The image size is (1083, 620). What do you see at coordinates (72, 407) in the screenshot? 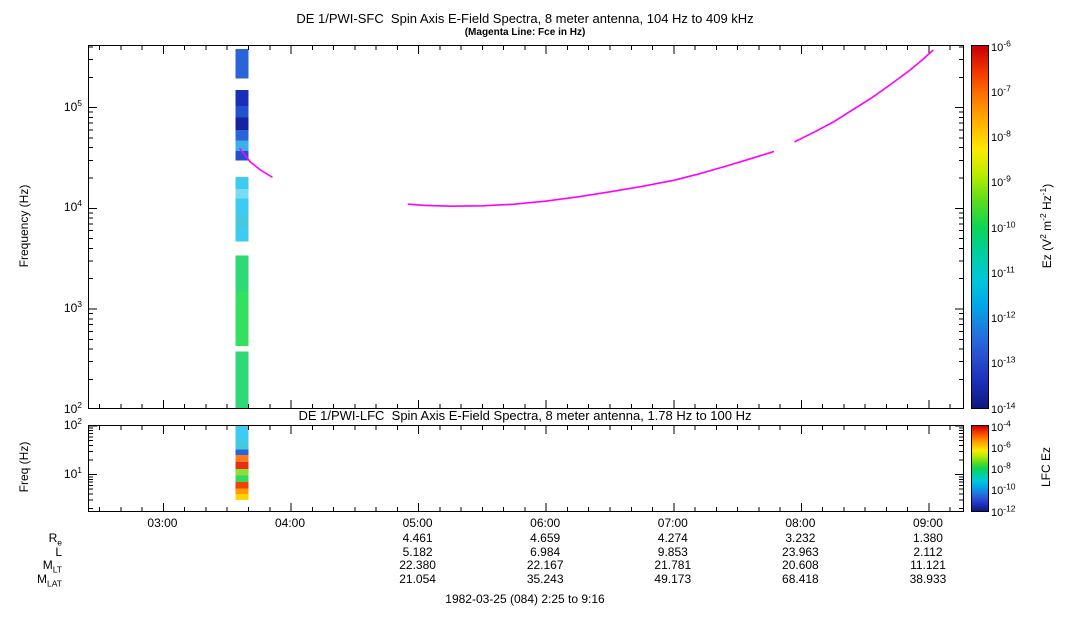
I see `sfc-y-tick-label: 10²` at bounding box center [72, 407].